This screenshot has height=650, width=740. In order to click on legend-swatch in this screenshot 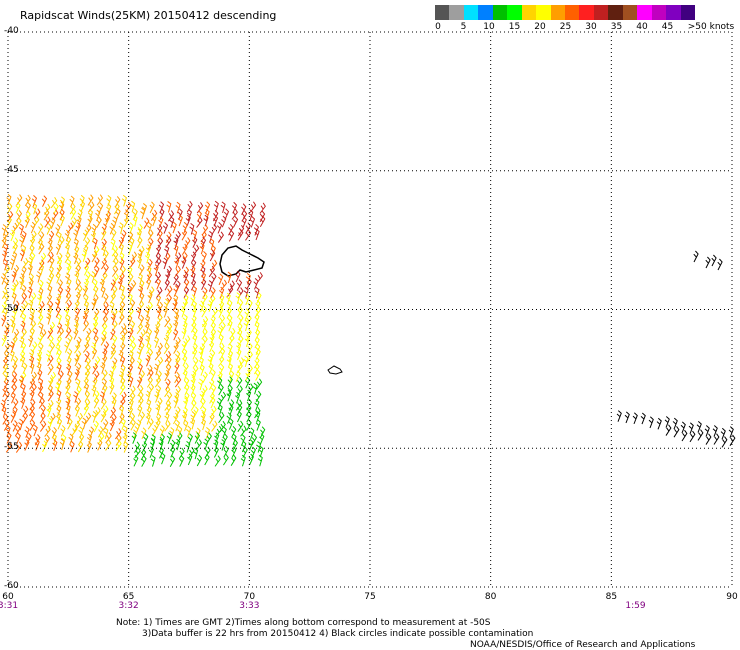, I will do `click(688, 12)`.